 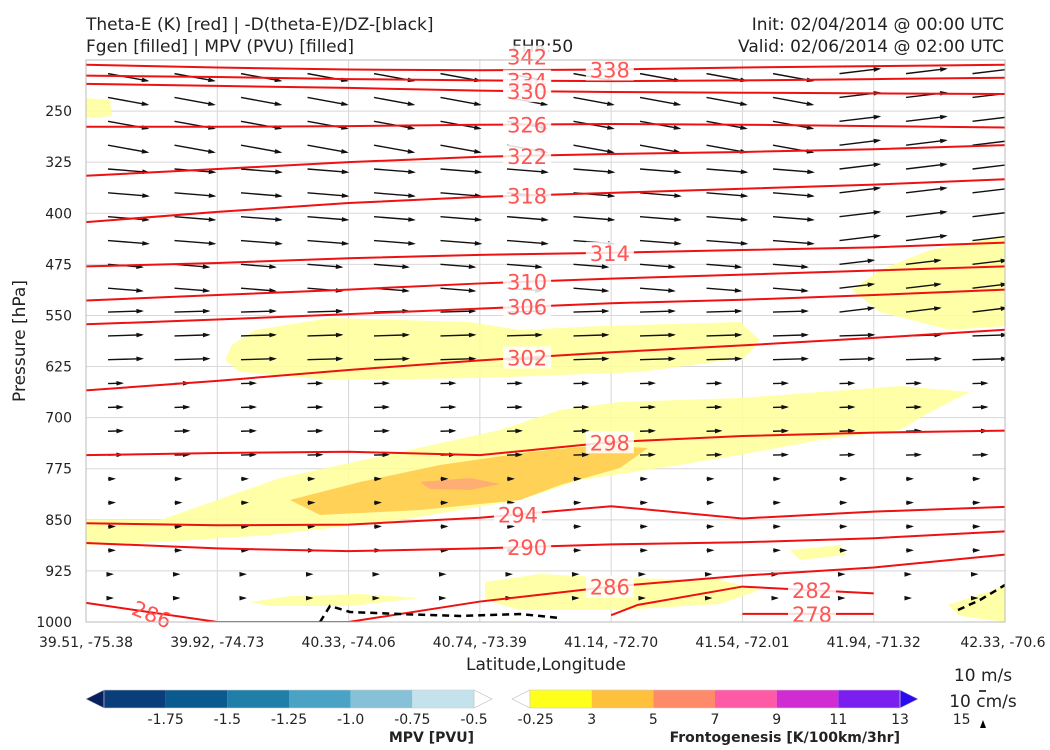 I want to click on colorbar-tick-label: 9, so click(x=776, y=720).